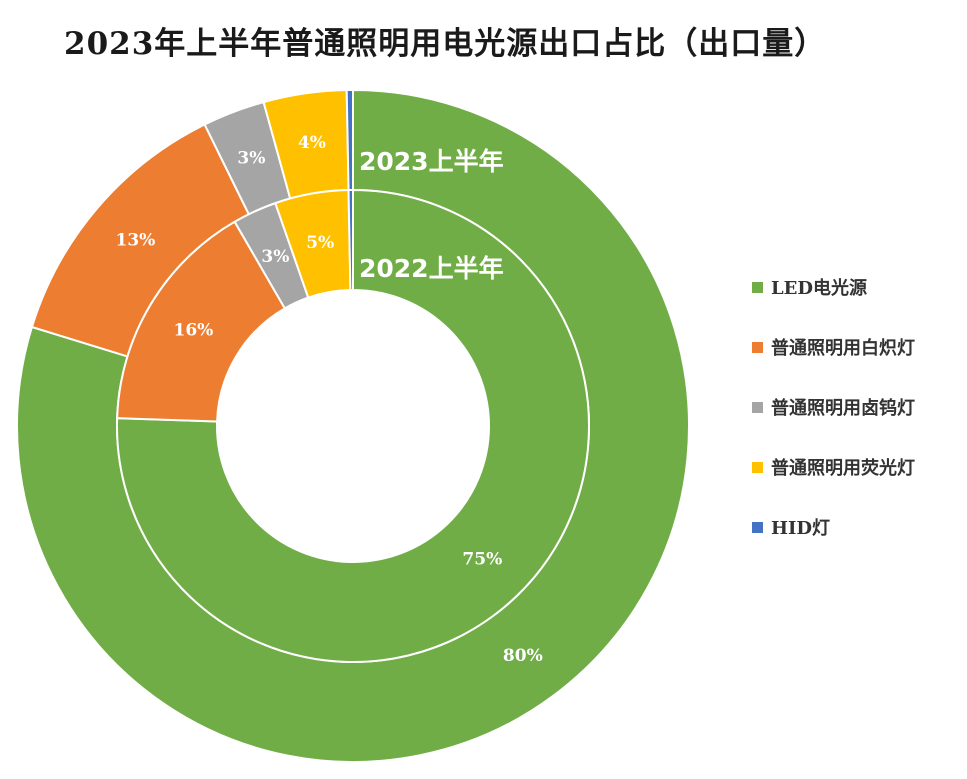 The image size is (967, 779). What do you see at coordinates (801, 528) in the screenshot?
I see `legend-label: HID灯` at bounding box center [801, 528].